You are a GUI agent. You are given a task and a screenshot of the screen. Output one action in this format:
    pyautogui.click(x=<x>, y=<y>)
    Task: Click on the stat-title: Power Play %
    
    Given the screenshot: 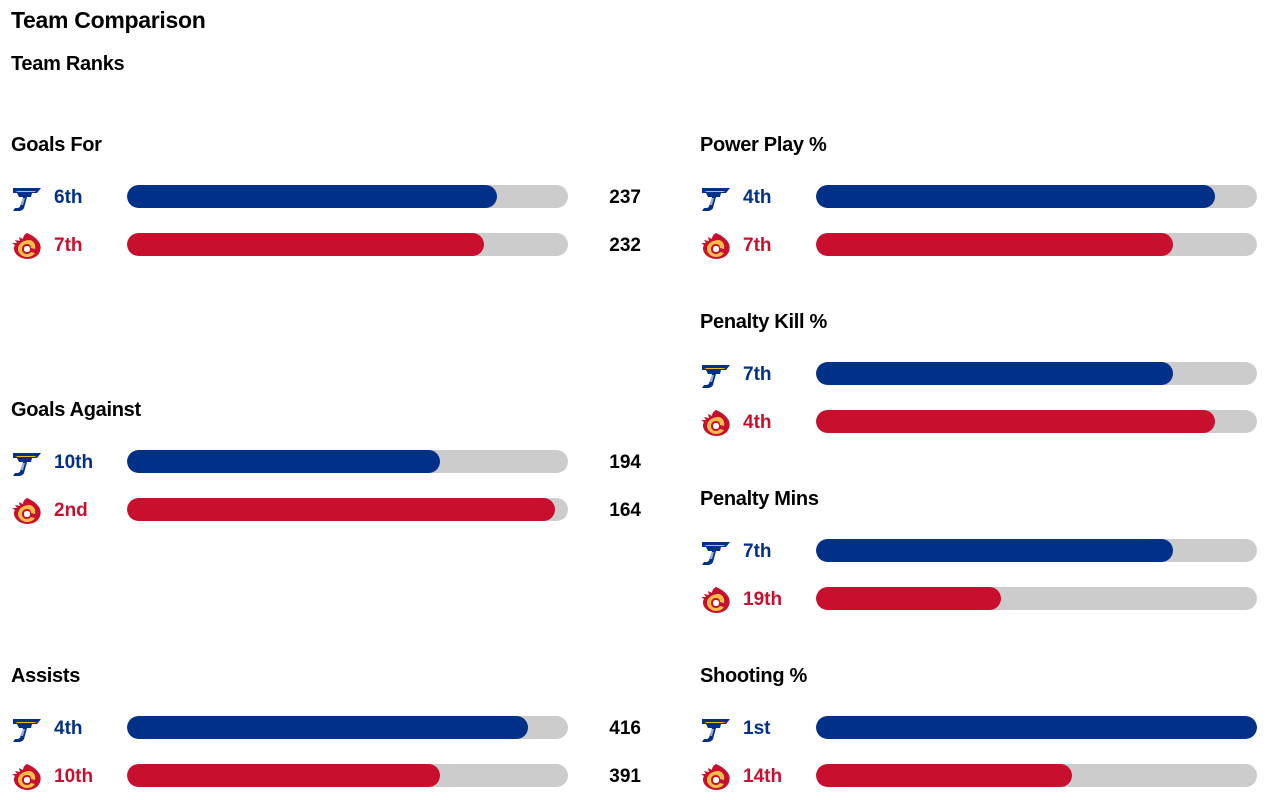 What is the action you would take?
    pyautogui.click(x=763, y=145)
    